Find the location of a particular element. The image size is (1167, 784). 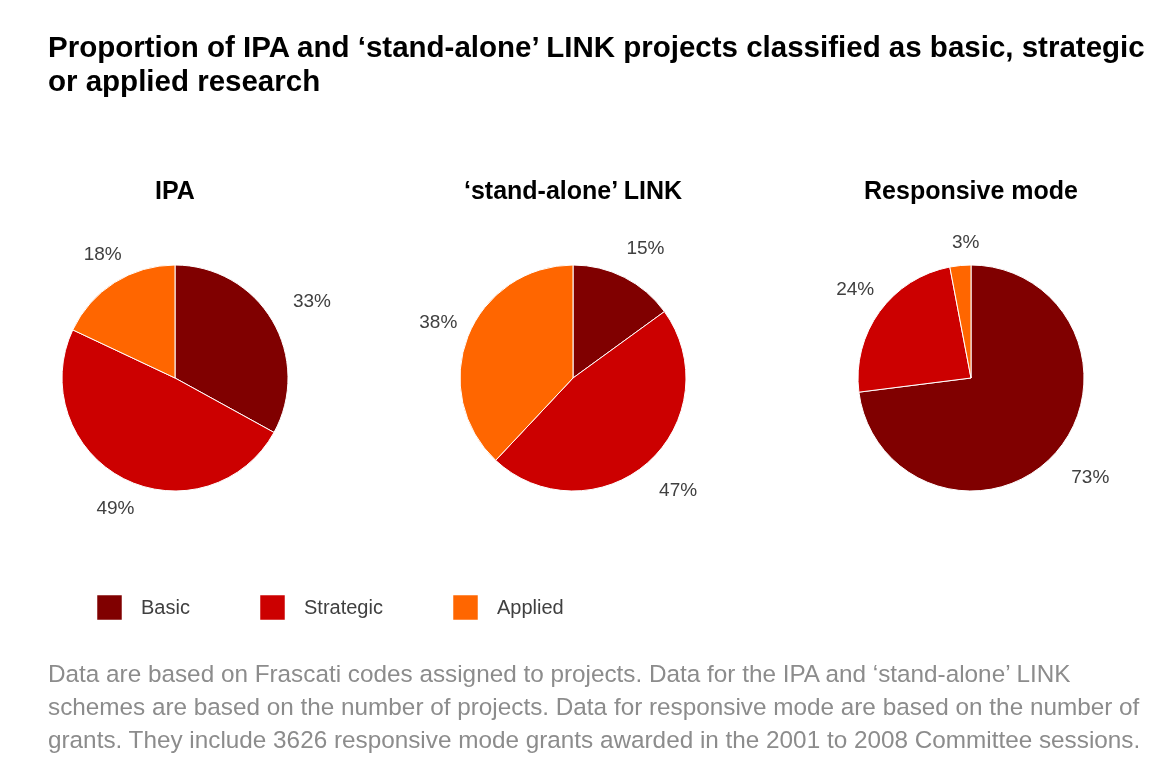

data-label: 49% is located at coordinates (115, 507).